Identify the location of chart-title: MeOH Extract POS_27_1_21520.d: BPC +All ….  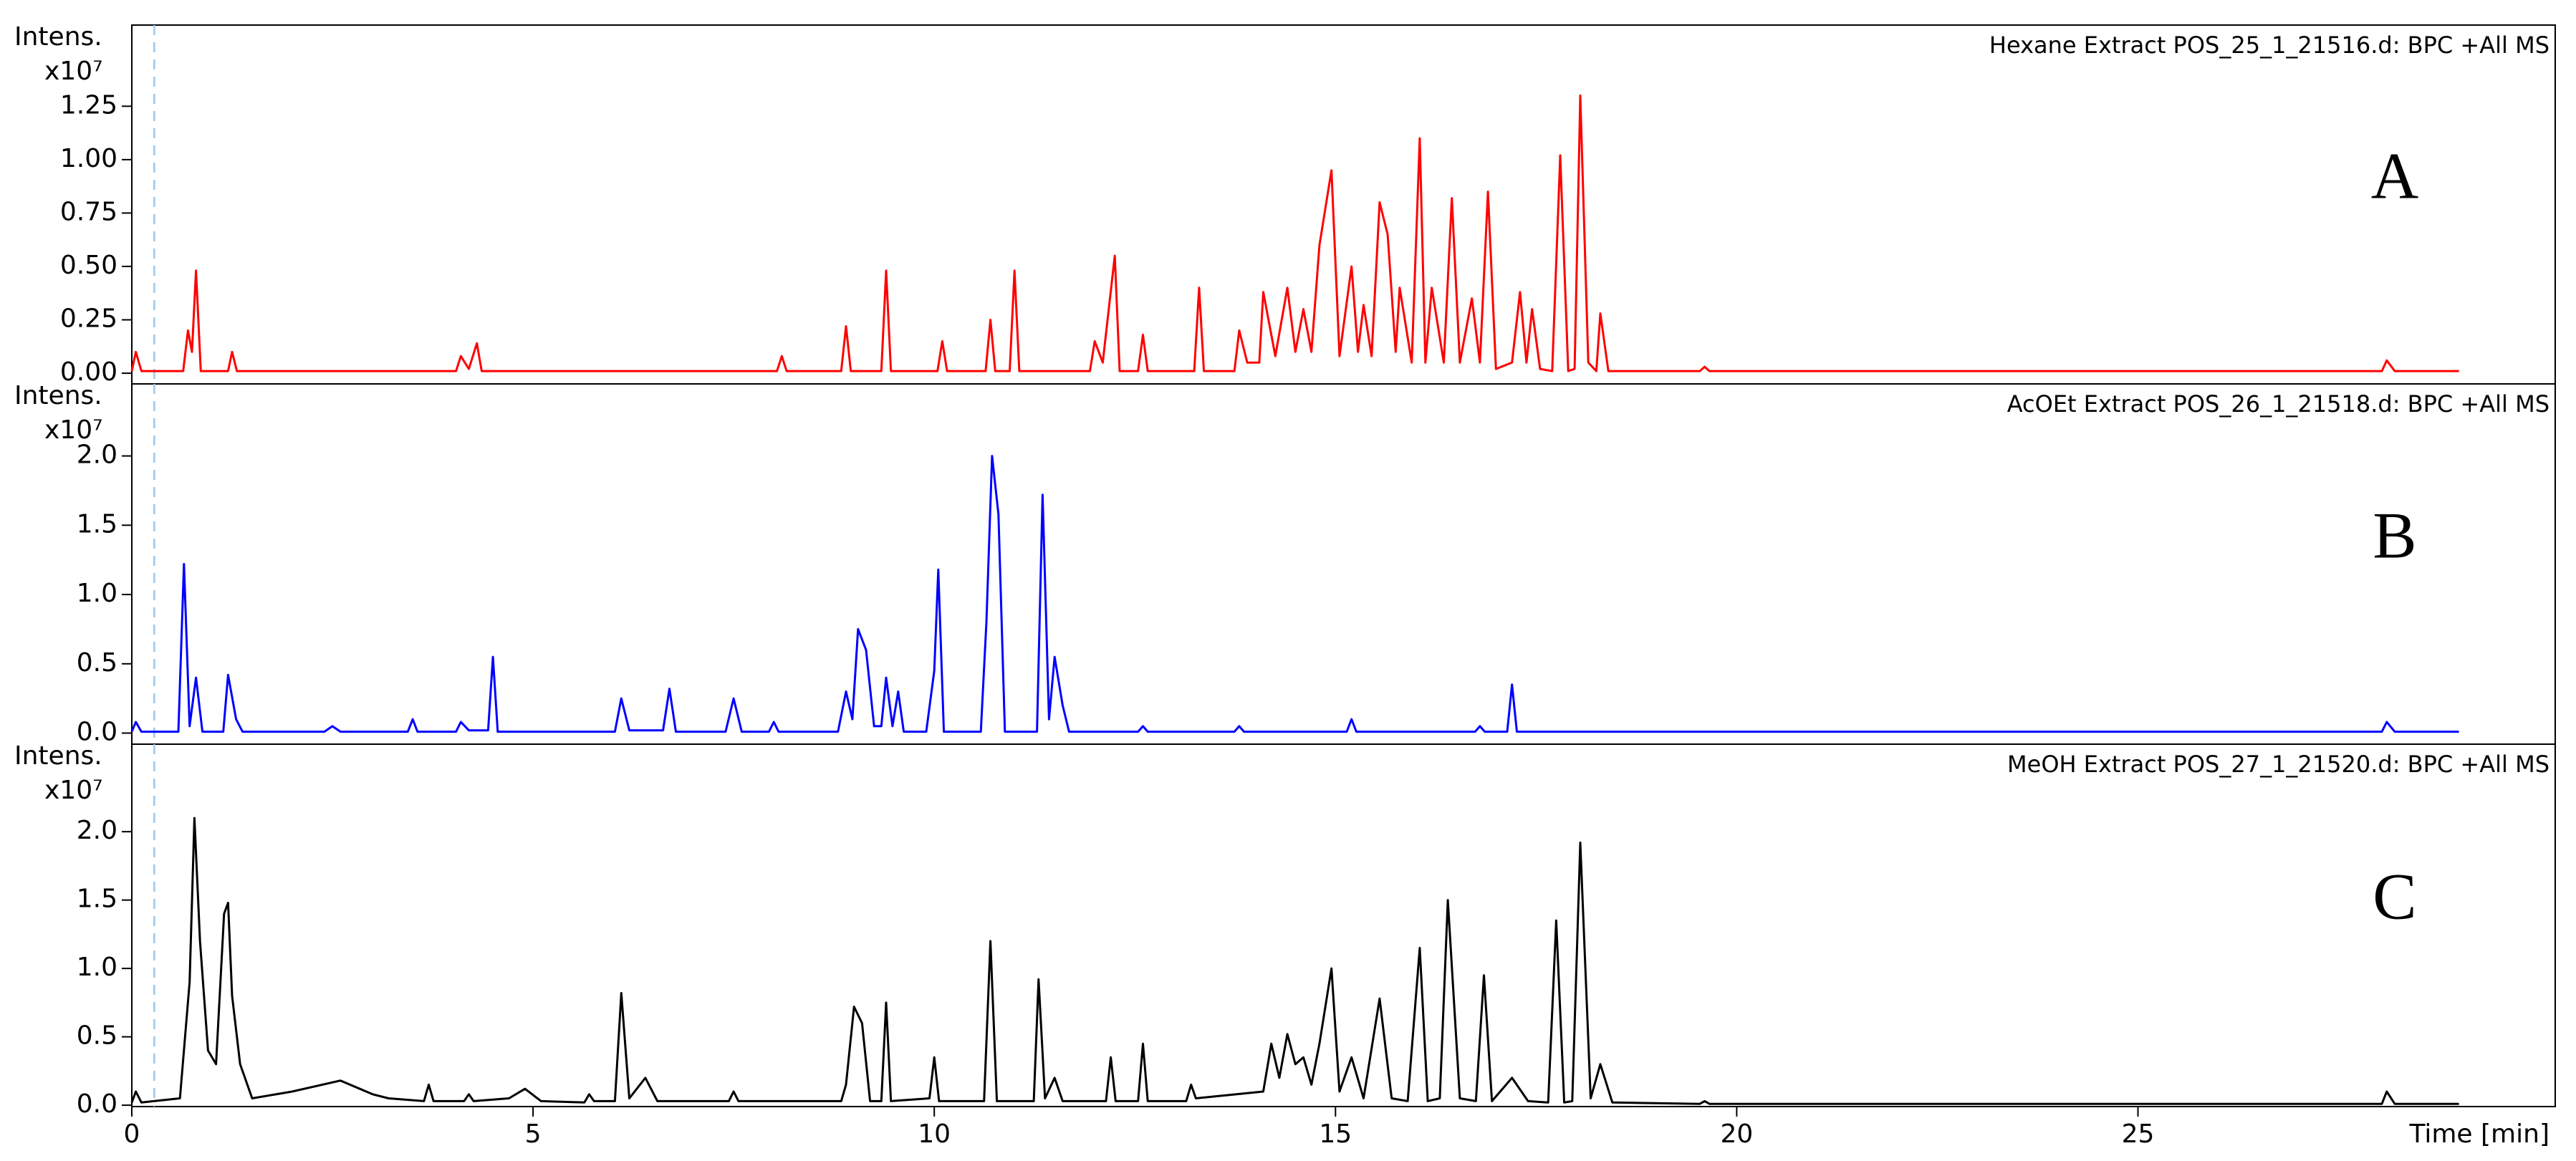
(2278, 764).